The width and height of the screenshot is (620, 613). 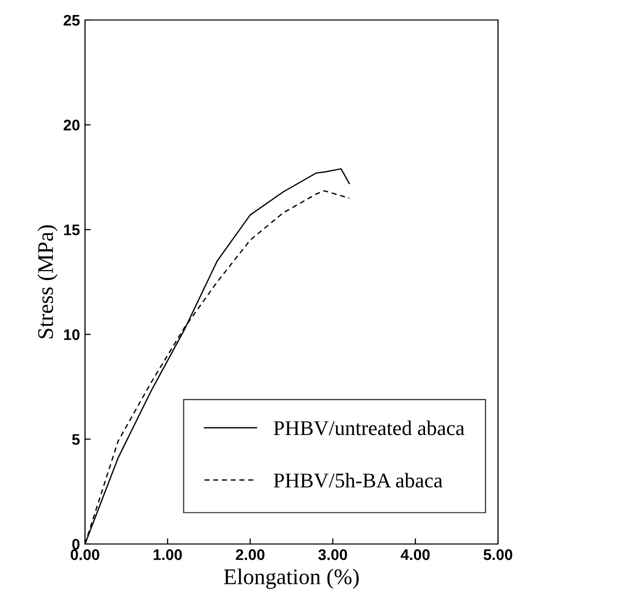 What do you see at coordinates (85, 554) in the screenshot?
I see `x-tick-label: 0.00` at bounding box center [85, 554].